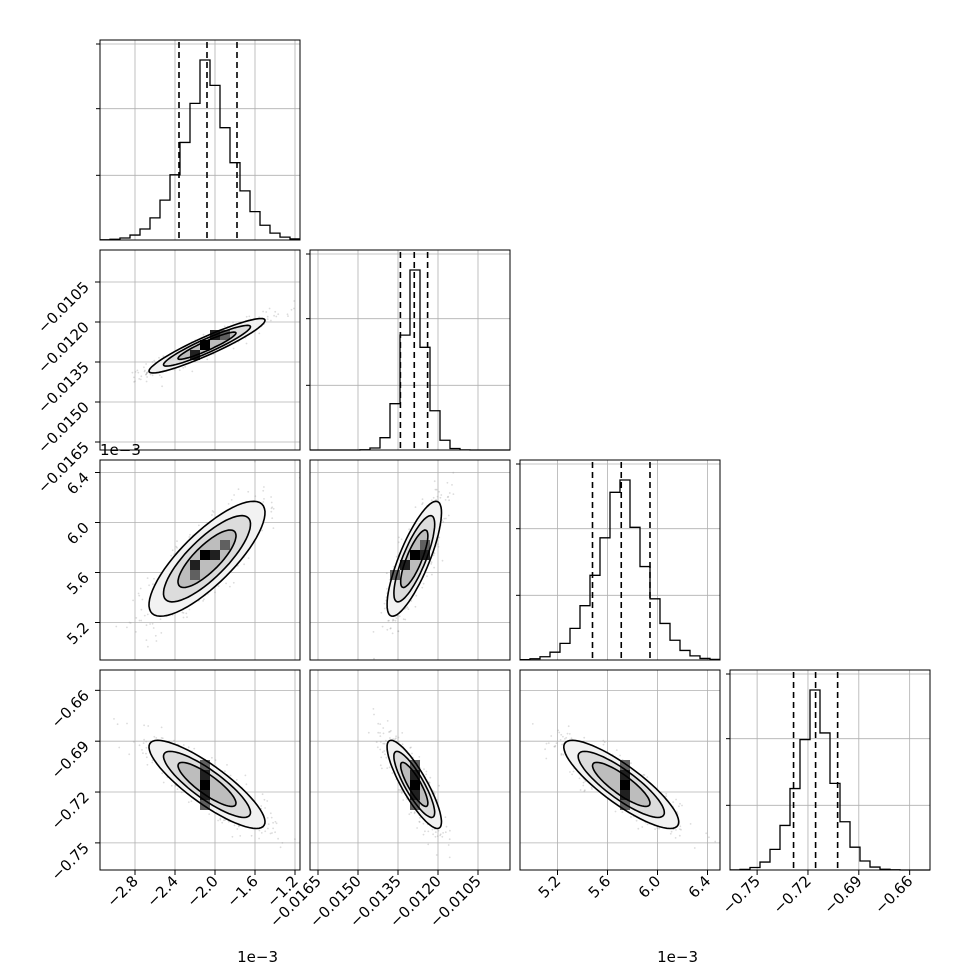 Image resolution: width=970 pixels, height=970 pixels. What do you see at coordinates (78, 534) in the screenshot?
I see `ytick-label-2-2: 6.0` at bounding box center [78, 534].